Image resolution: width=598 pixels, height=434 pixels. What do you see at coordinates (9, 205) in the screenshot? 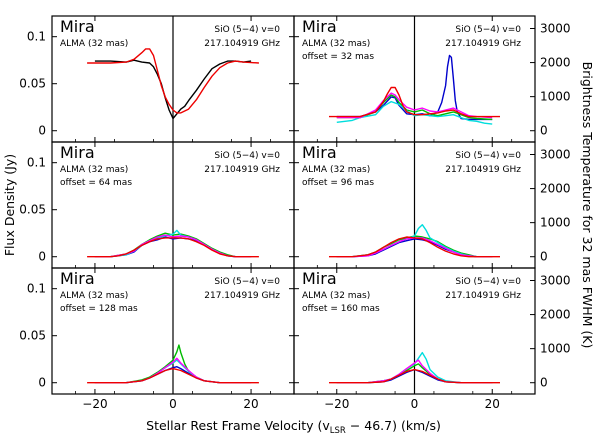
I see `left-y-axis-title: Flux Density (Jy)` at bounding box center [9, 205].